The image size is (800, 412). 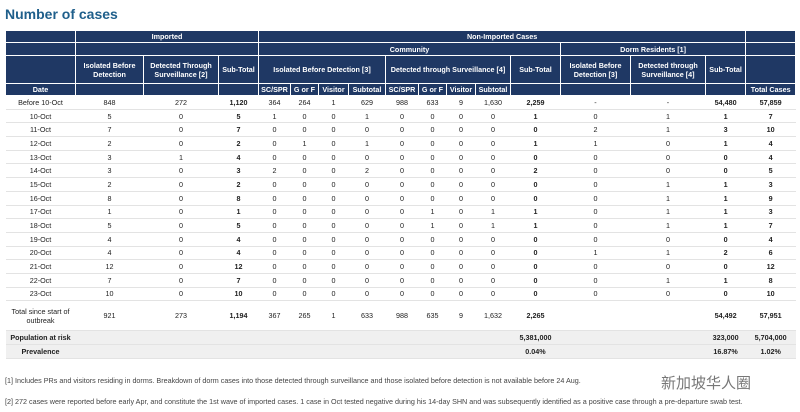 I want to click on row-label: 19-Oct, so click(x=40, y=239).